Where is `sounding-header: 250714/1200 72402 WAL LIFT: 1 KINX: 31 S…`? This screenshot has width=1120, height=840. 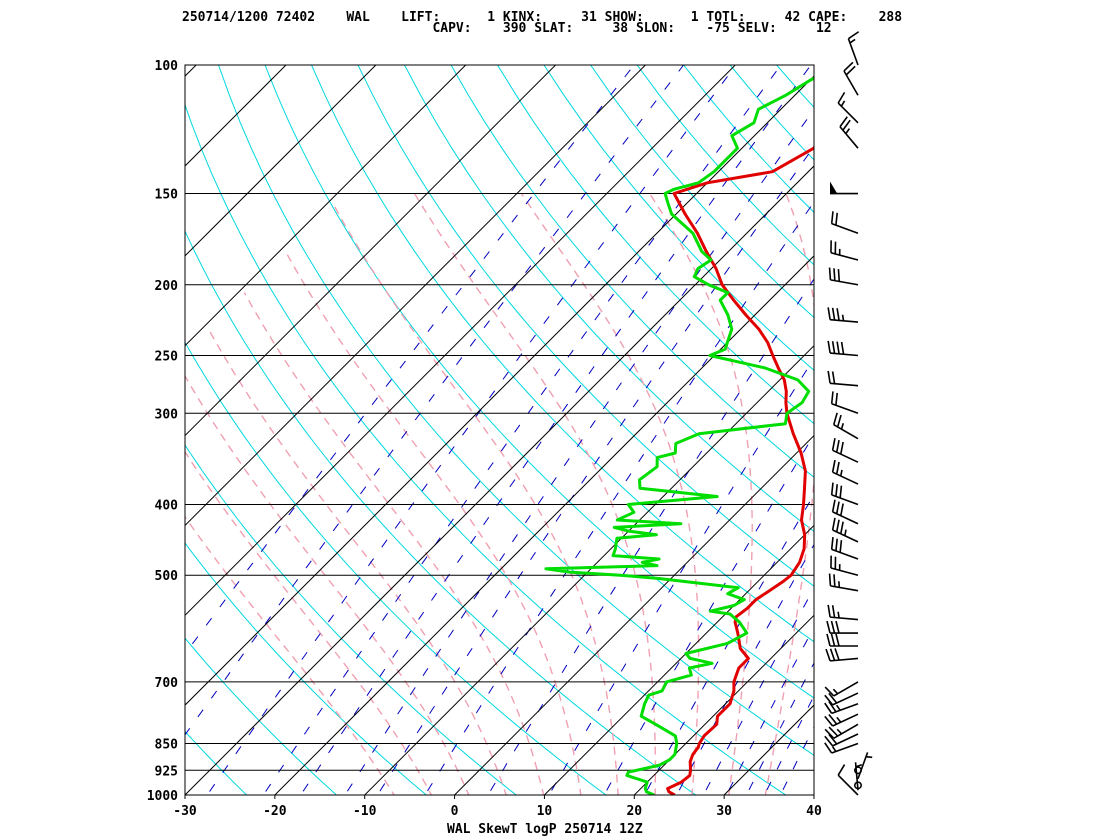
sounding-header: 250714/1200 72402 WAL LIFT: 1 KINX: 31 S… is located at coordinates (560, 25).